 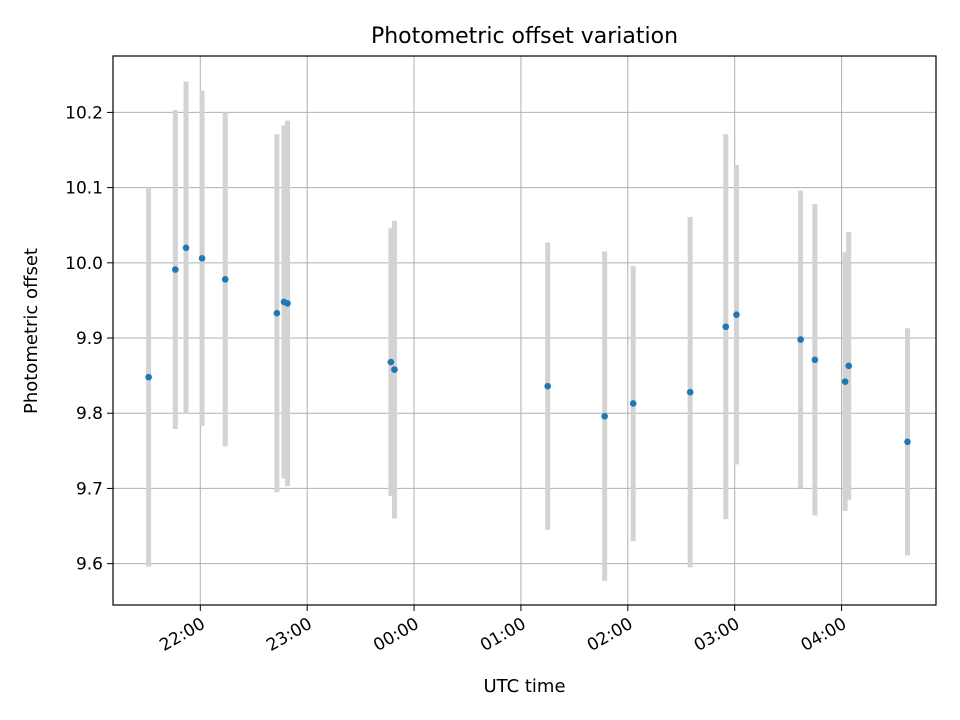 I want to click on chart-title: Photometric offset variation, so click(x=524, y=36).